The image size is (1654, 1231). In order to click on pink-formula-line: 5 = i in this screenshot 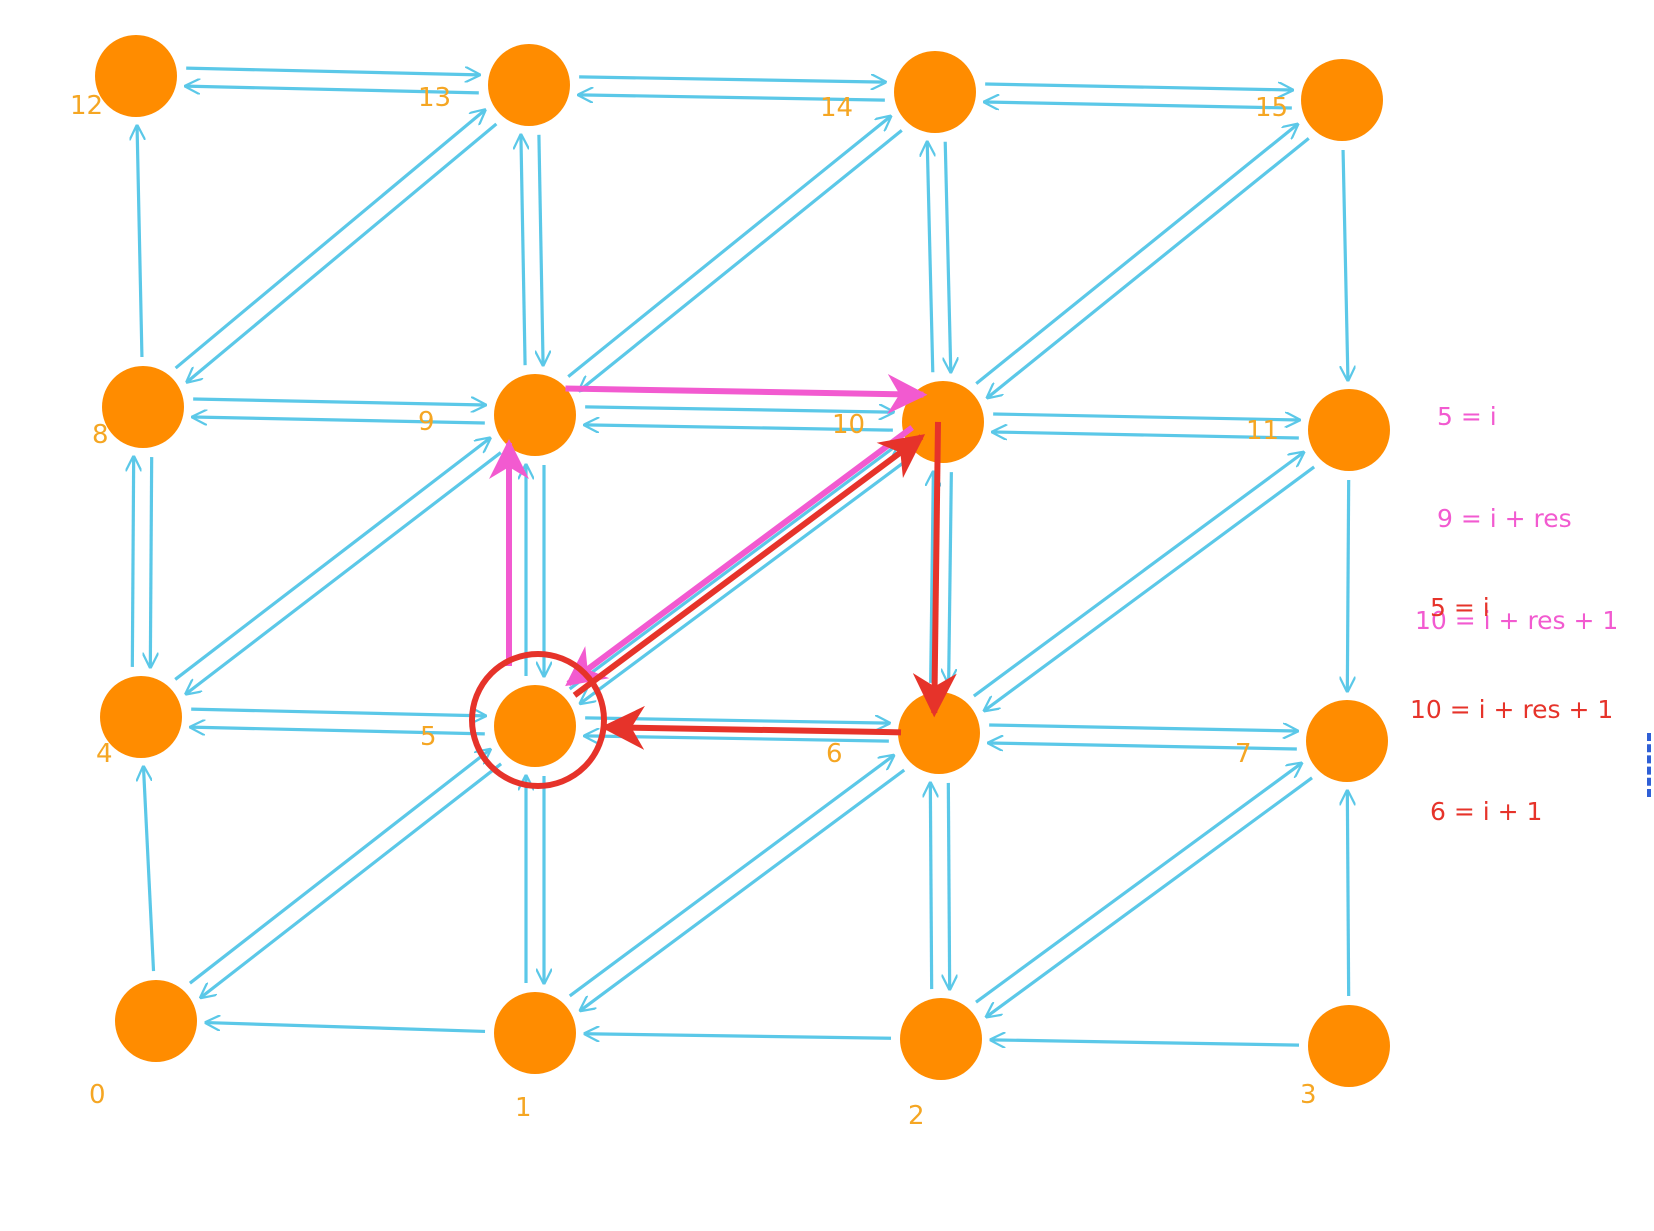, I will do `click(1467, 416)`.